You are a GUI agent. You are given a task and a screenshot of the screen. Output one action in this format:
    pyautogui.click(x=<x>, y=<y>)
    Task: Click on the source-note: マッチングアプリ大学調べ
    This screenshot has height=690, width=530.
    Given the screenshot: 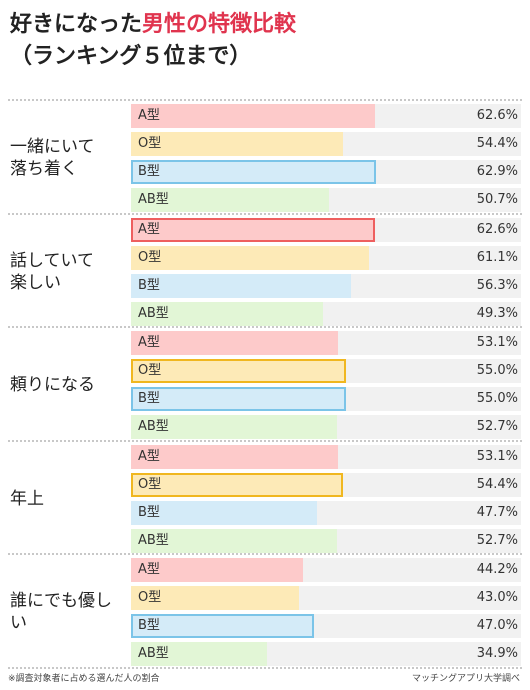 What is the action you would take?
    pyautogui.click(x=465, y=679)
    